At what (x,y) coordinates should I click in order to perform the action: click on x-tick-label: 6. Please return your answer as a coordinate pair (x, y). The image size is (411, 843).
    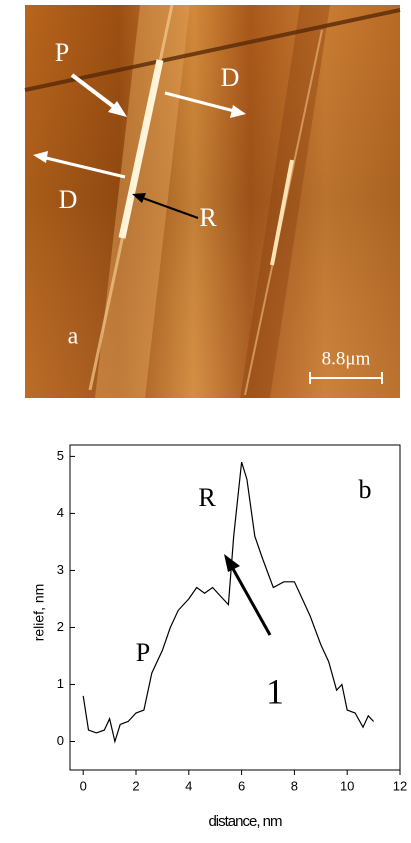
    Looking at the image, I should click on (241, 785).